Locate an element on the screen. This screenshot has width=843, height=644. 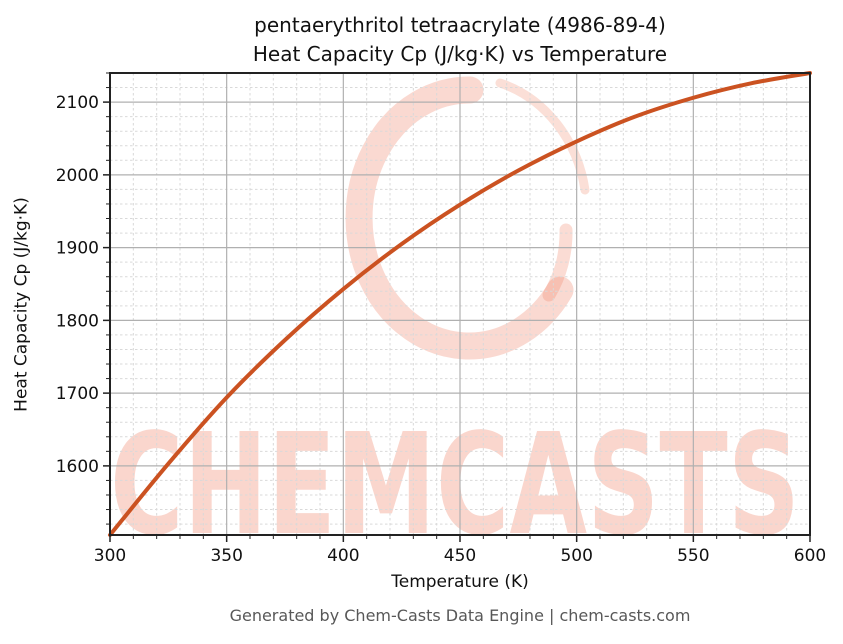
x-tick-label: 500 is located at coordinates (576, 556).